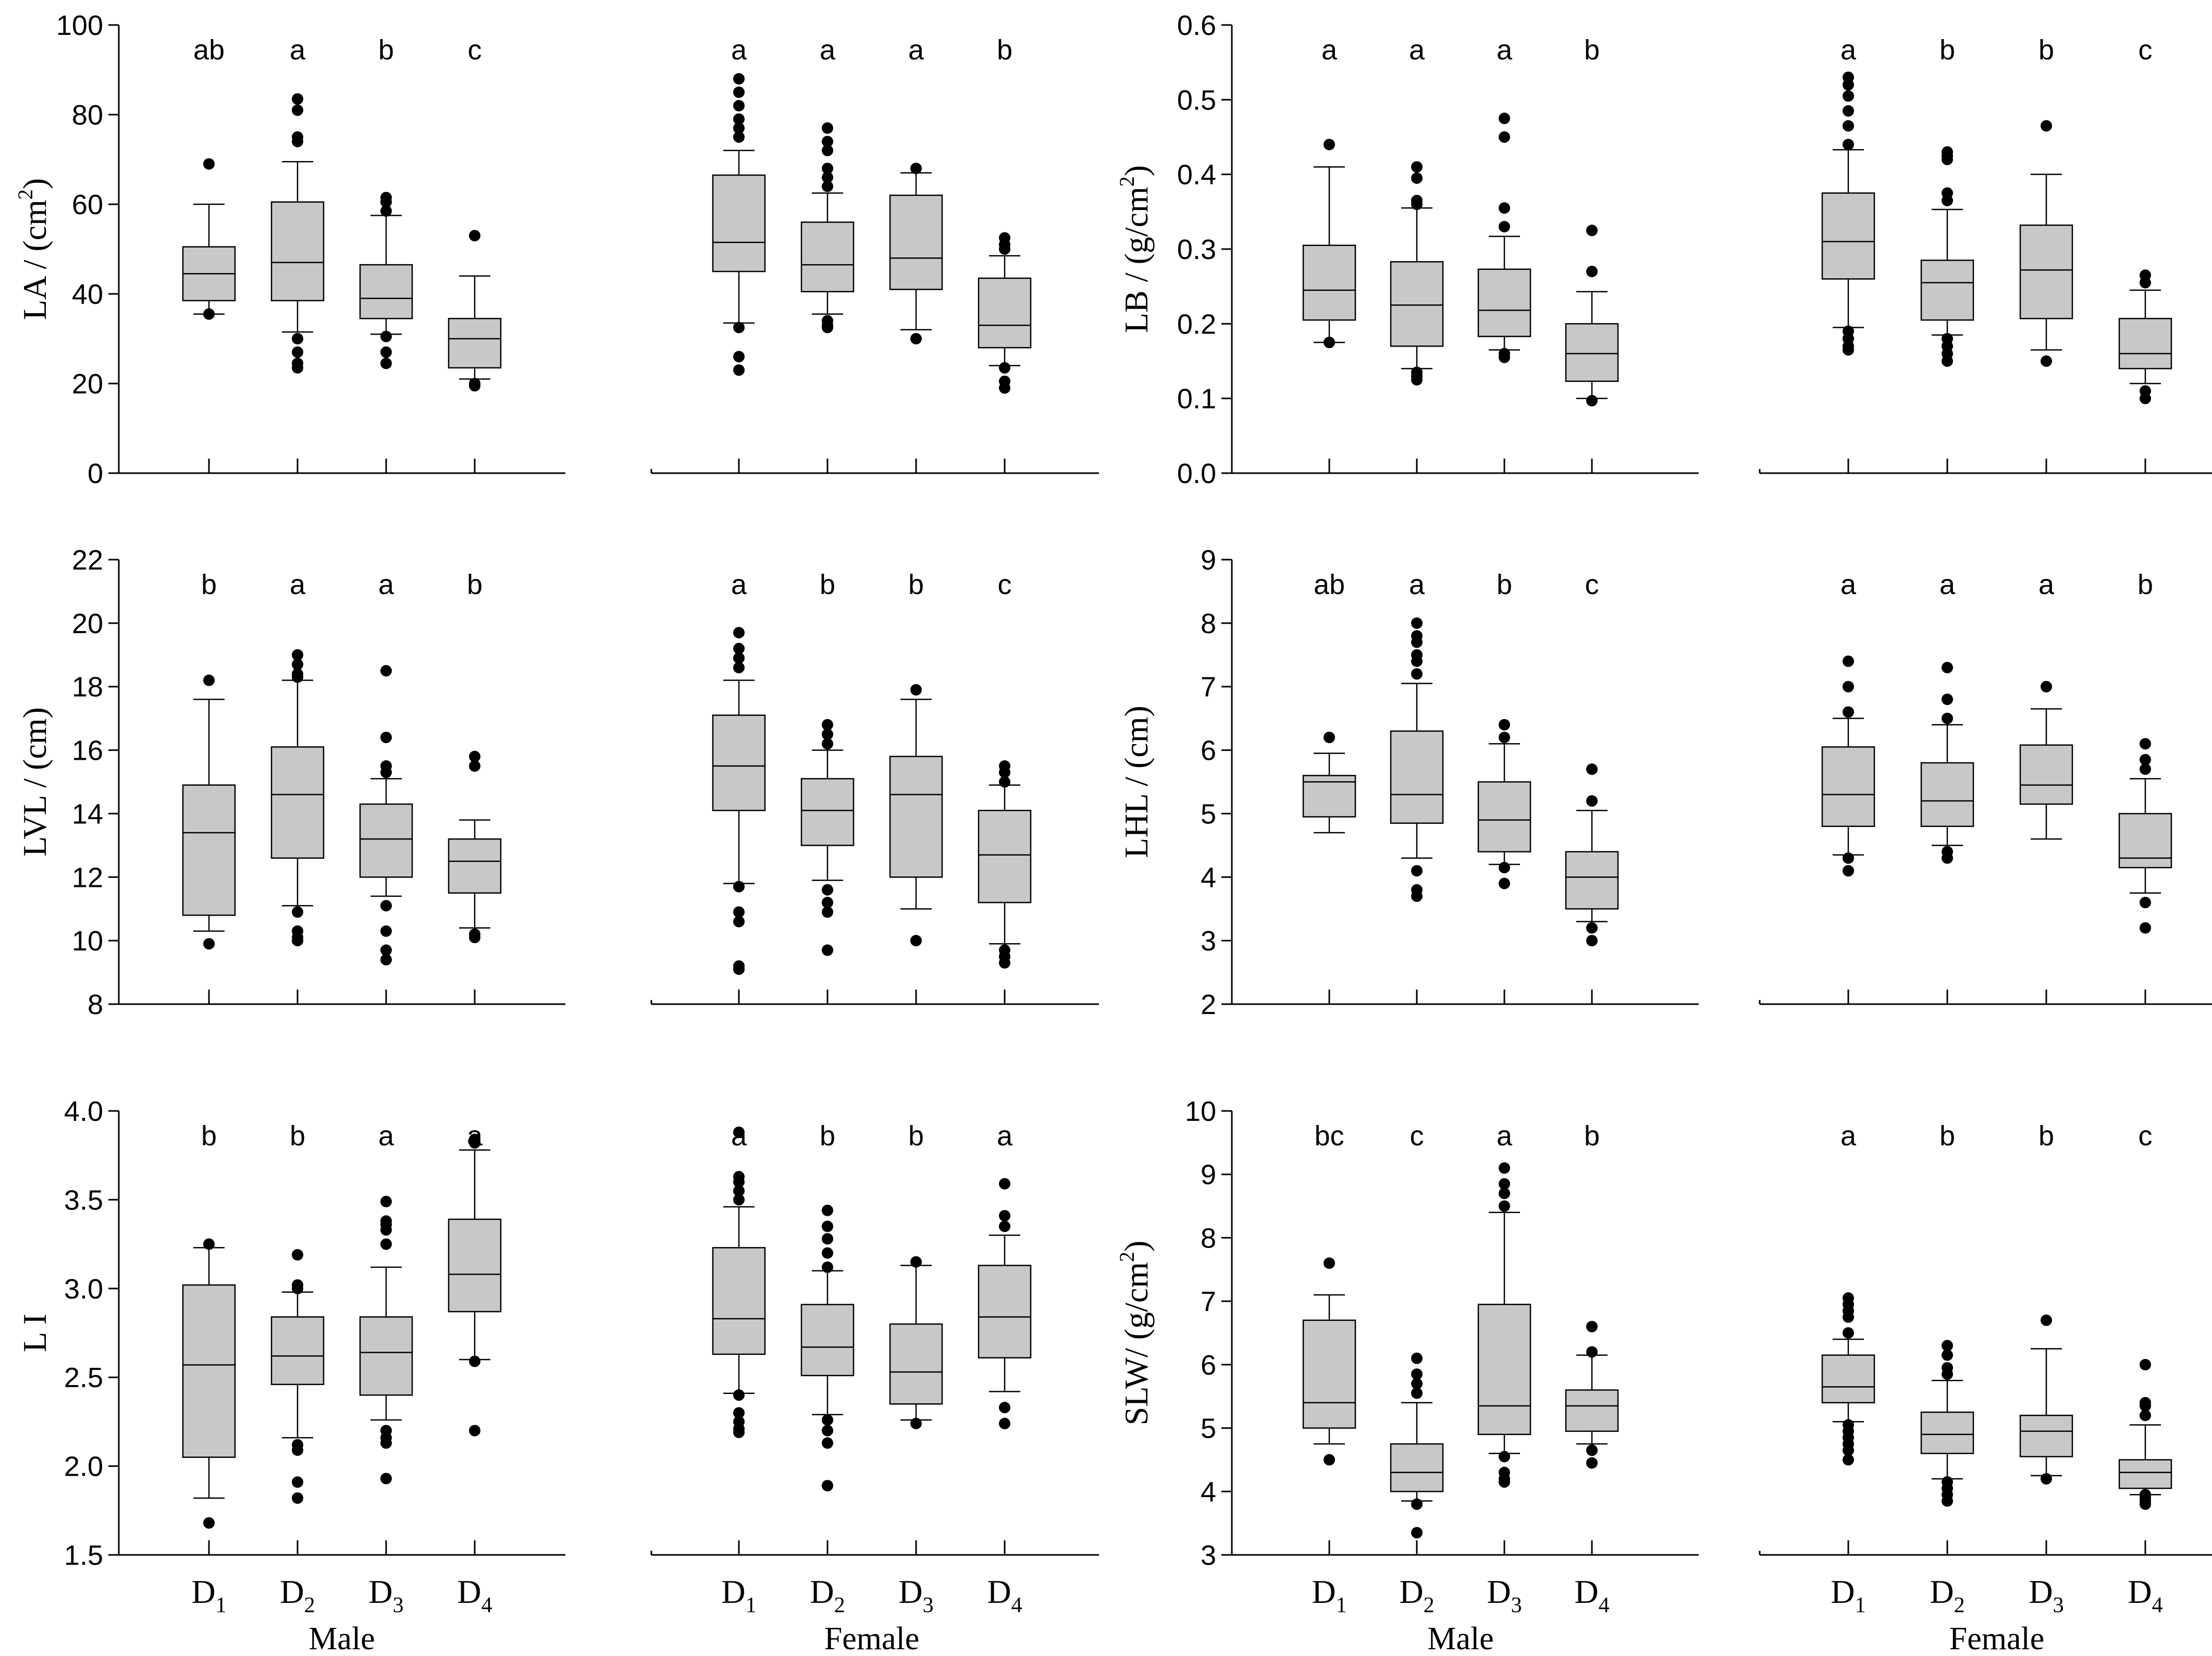 Image resolution: width=2212 pixels, height=1656 pixels. Describe the element at coordinates (87, 877) in the screenshot. I see `y-tick-label: 12` at that location.